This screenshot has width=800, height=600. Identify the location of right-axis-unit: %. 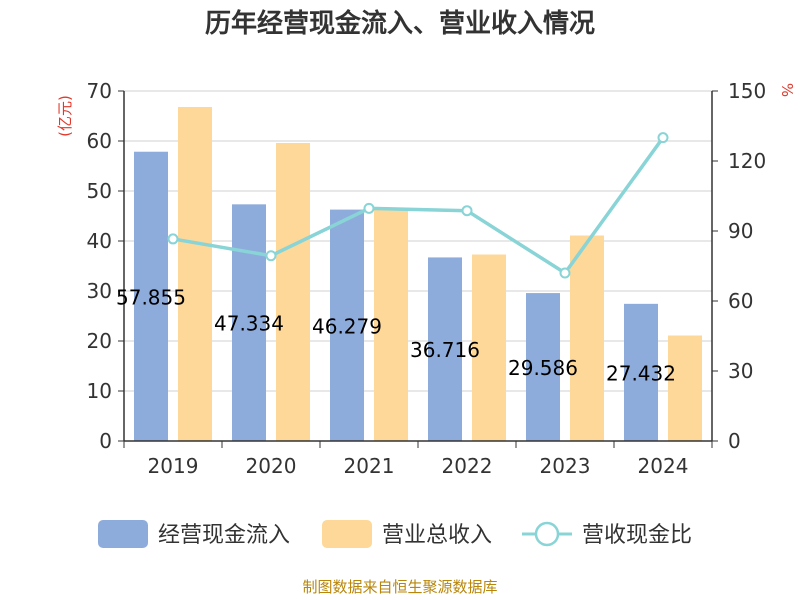
(787, 90).